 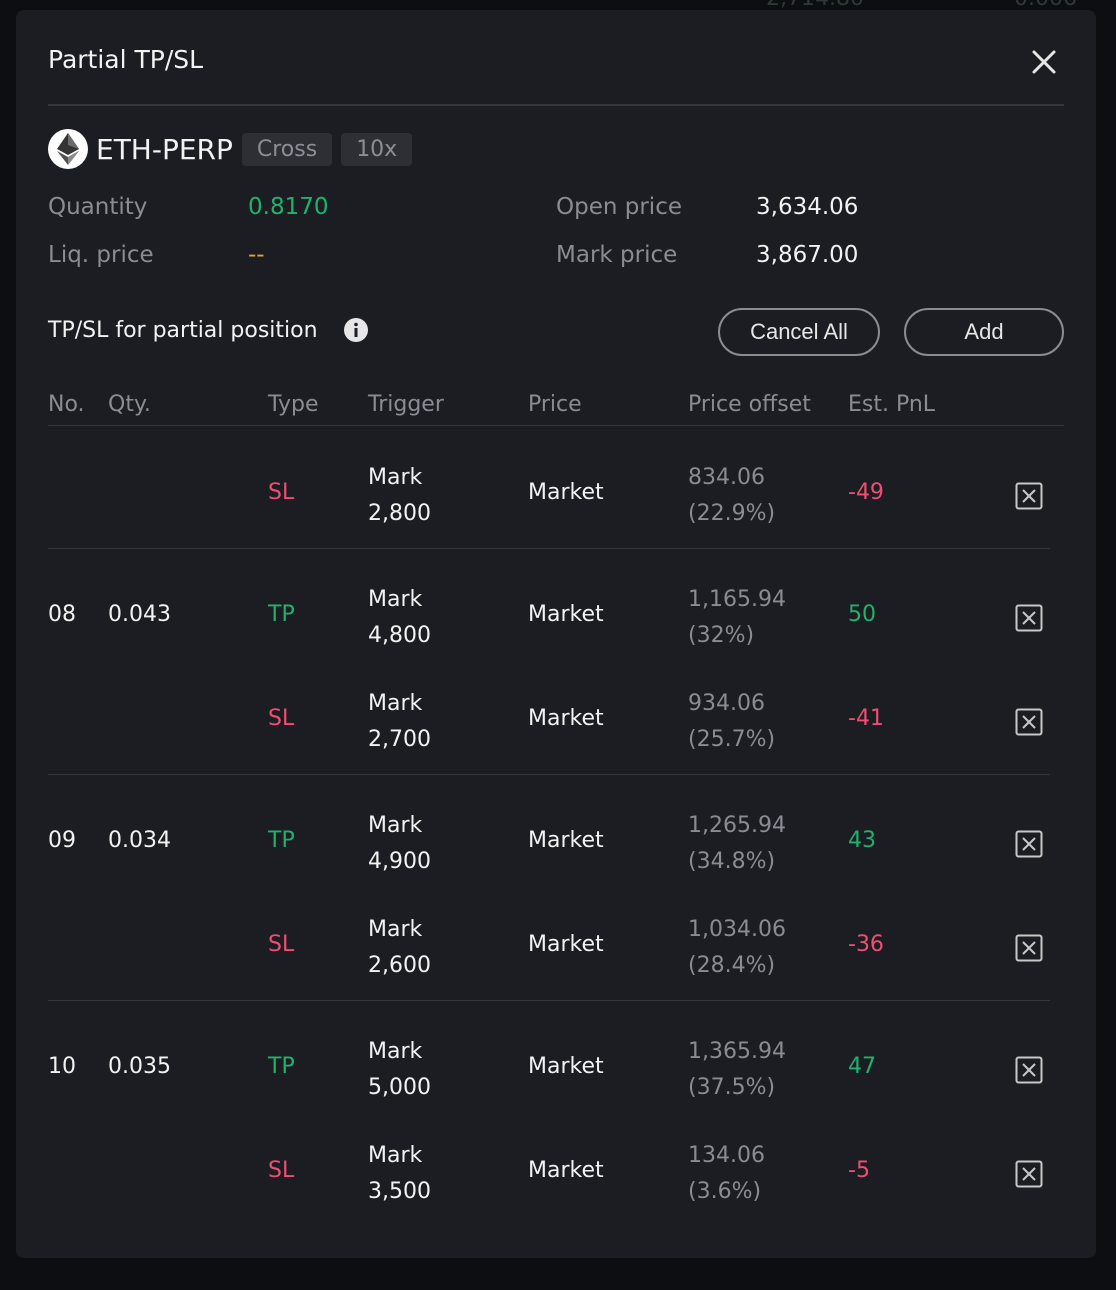 I want to click on trigger-value: 4,900, so click(x=399, y=861).